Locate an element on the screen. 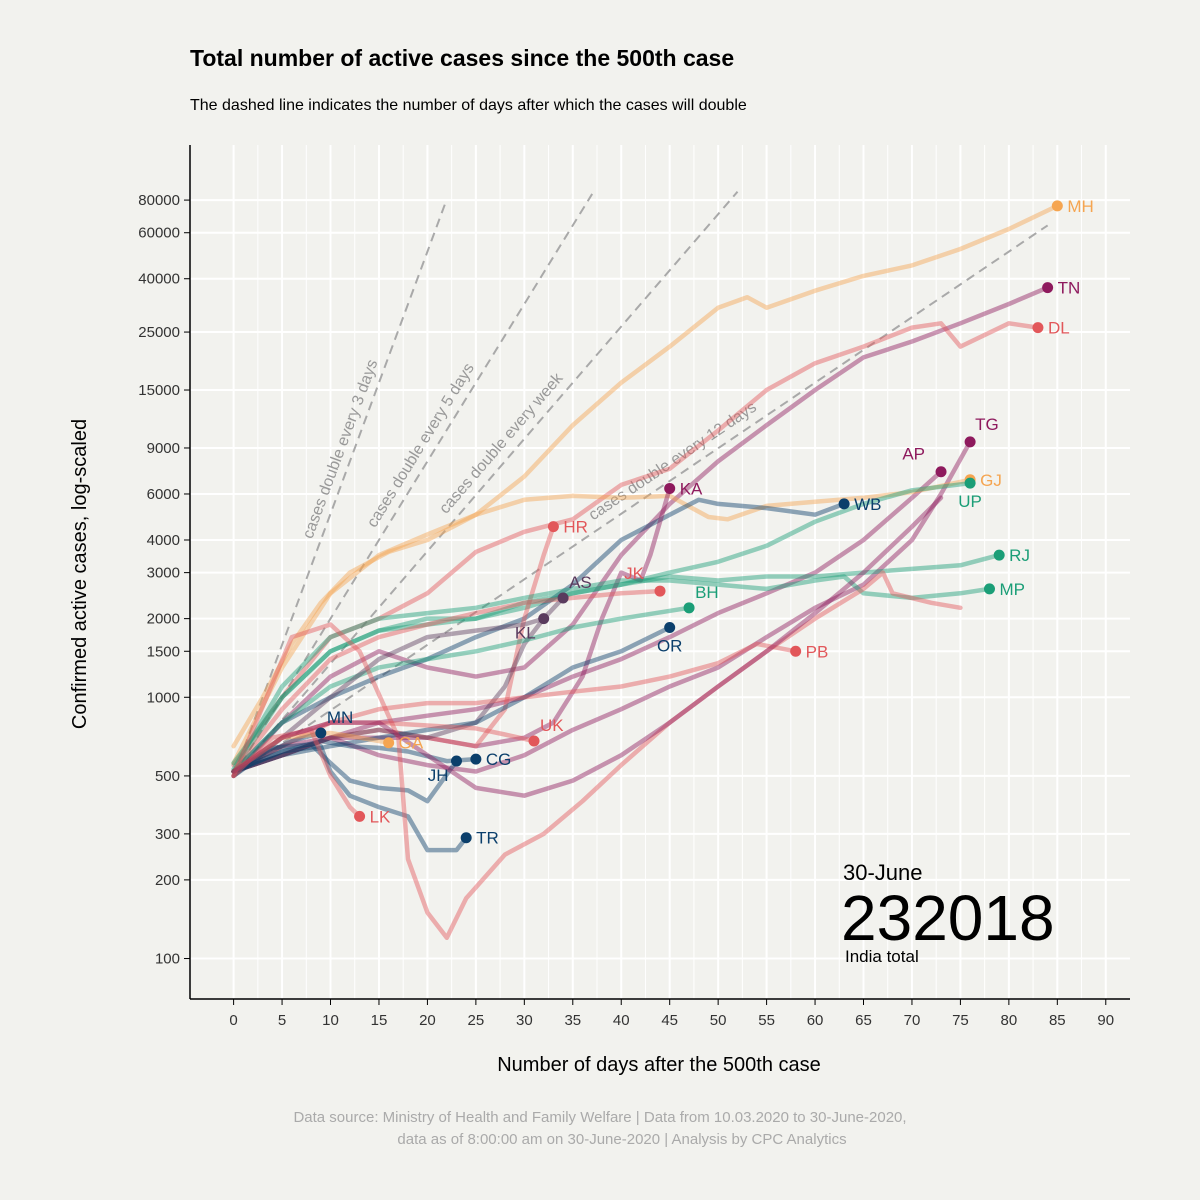 This screenshot has width=1200, height=1200. series-line-as is located at coordinates (398, 684).